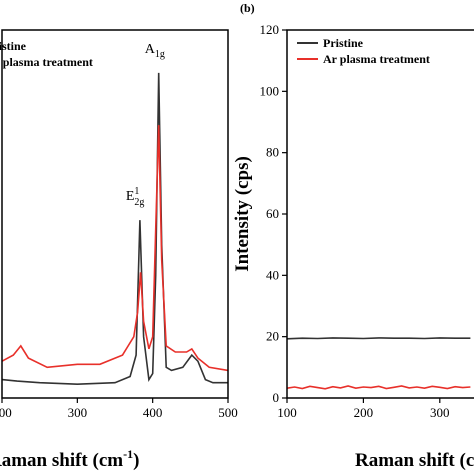  Describe the element at coordinates (270, 90) in the screenshot. I see `y-tick-label: 100` at that location.